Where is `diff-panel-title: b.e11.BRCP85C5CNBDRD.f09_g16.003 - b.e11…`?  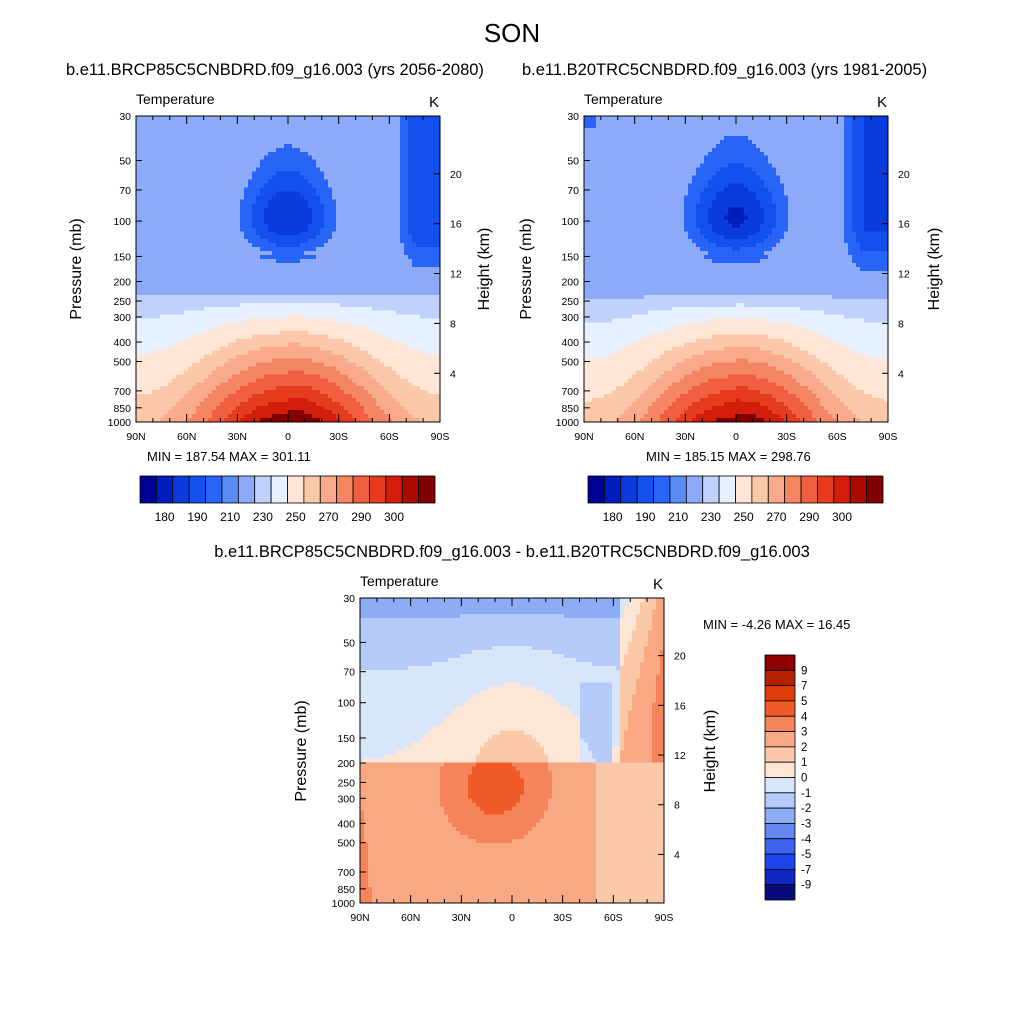
diff-panel-title: b.e11.BRCP85C5CNBDRD.f09_g16.003 - b.e11… is located at coordinates (512, 552).